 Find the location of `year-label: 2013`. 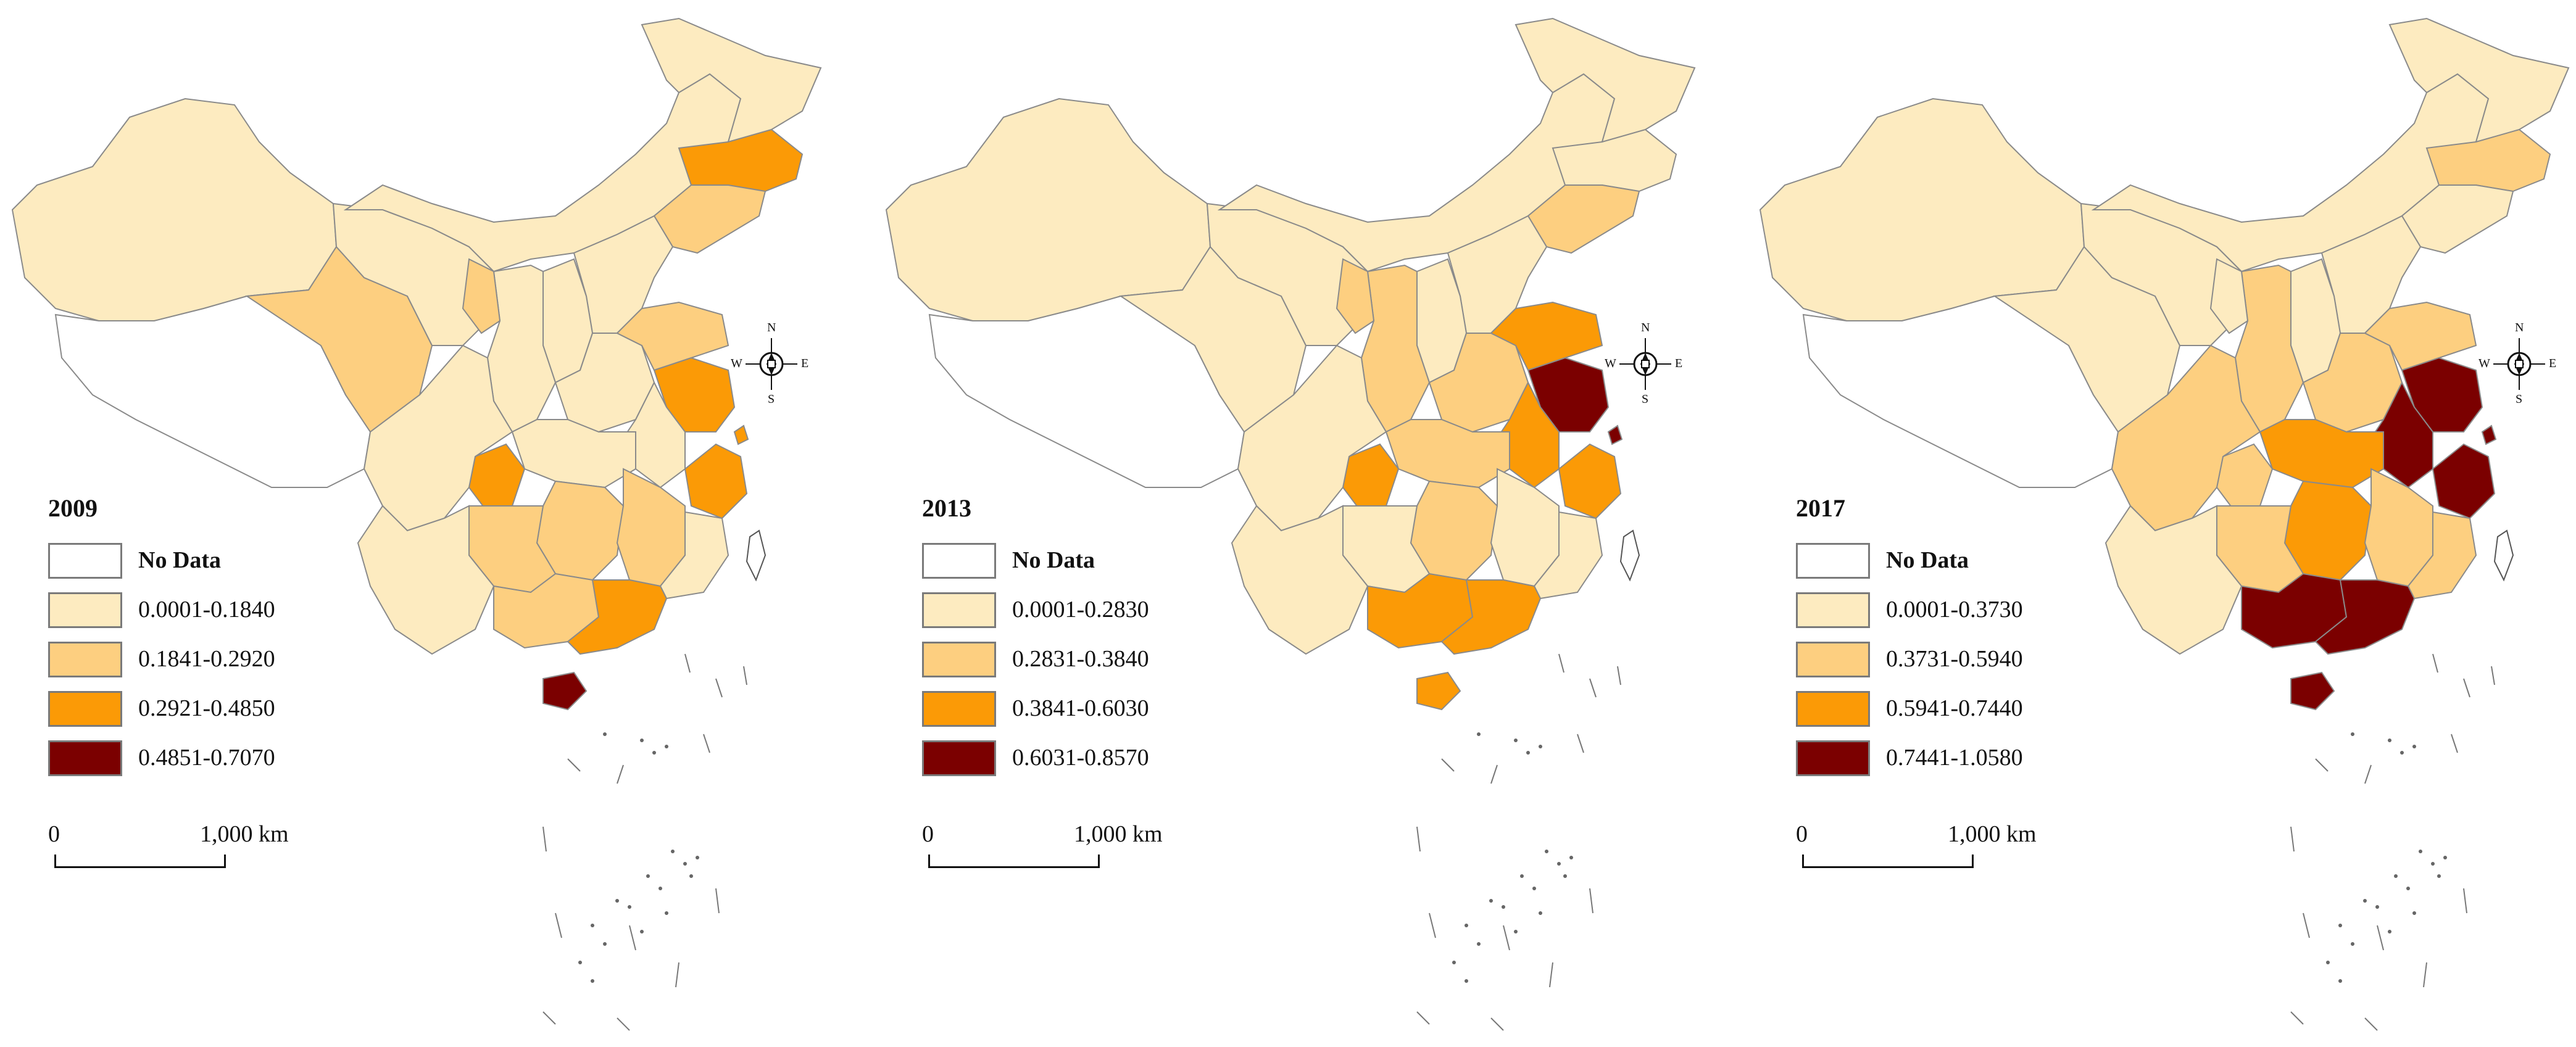

year-label: 2013 is located at coordinates (947, 508).